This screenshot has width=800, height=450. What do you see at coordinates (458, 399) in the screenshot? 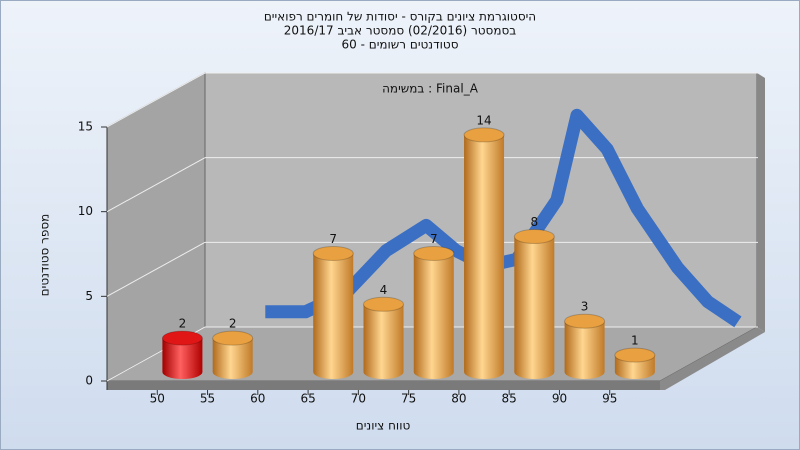
I see `x-tick-label: 80` at bounding box center [458, 399].